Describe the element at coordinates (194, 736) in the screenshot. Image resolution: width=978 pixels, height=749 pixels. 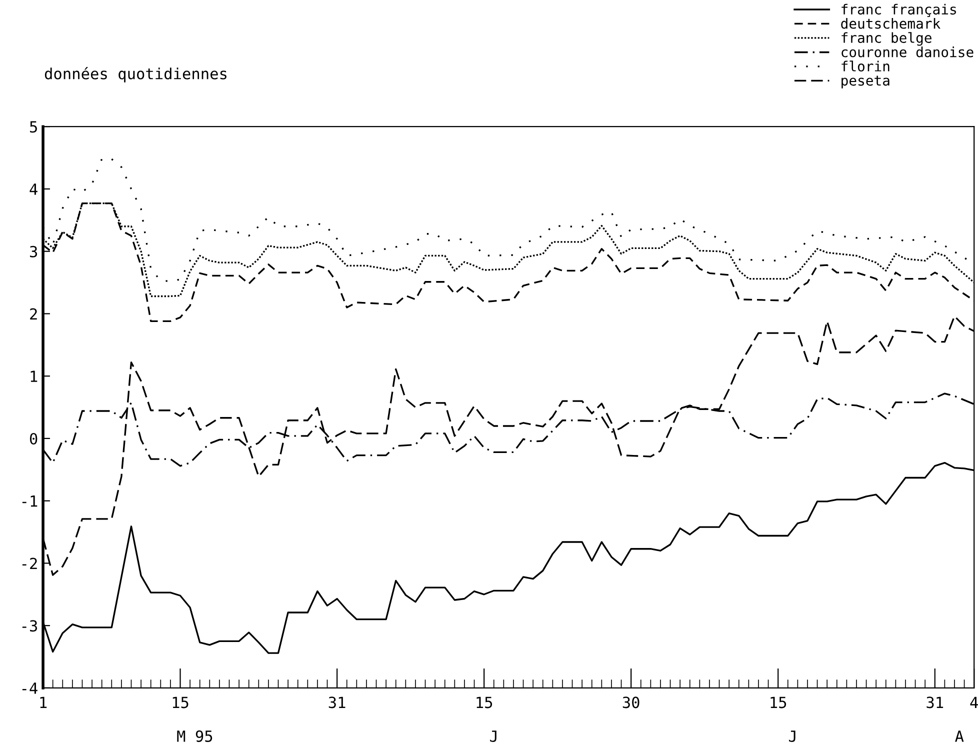
I see `text: M 95` at that location.